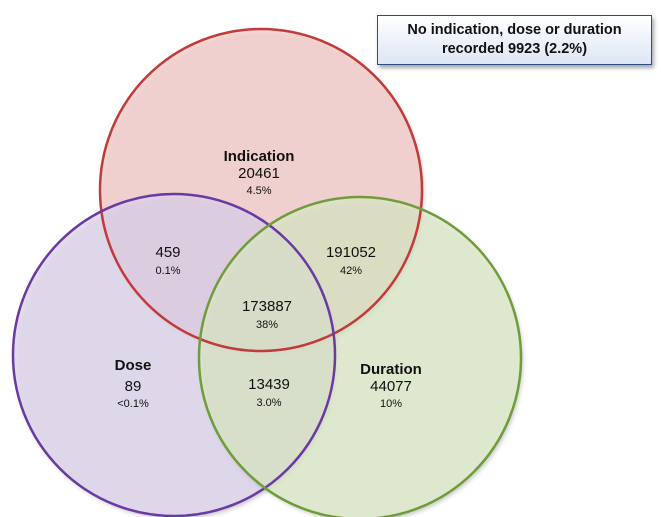 This screenshot has height=517, width=661. I want to click on all-three-label: 173887 38%, so click(267, 314).